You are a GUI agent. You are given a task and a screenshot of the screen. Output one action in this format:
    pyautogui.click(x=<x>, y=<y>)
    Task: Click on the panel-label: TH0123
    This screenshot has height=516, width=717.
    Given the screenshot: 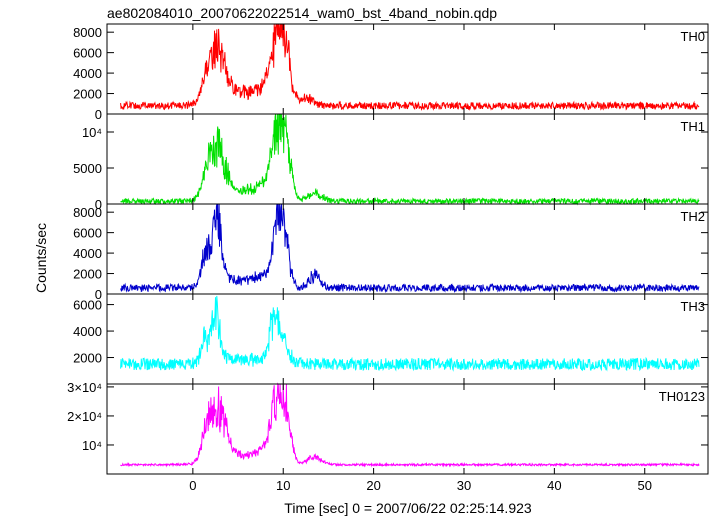 What is the action you would take?
    pyautogui.click(x=682, y=396)
    